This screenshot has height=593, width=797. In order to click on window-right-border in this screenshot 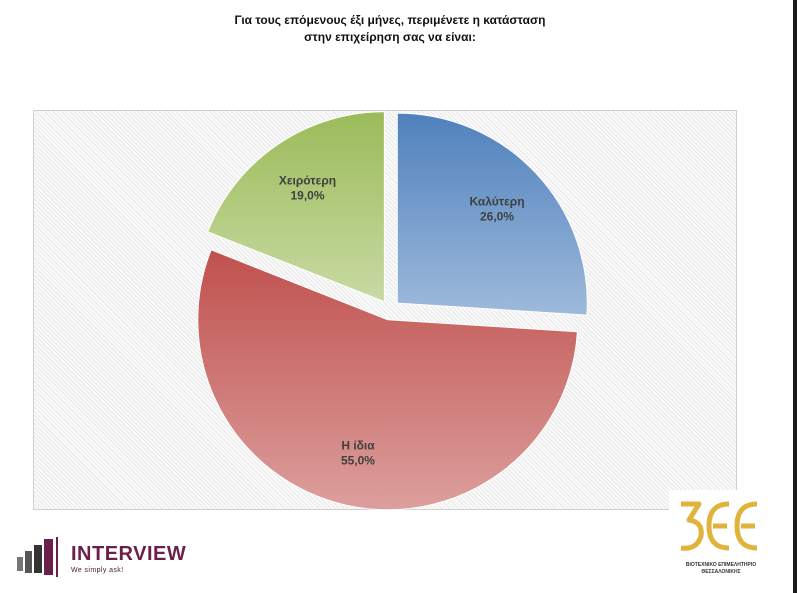, I will do `click(795, 296)`.